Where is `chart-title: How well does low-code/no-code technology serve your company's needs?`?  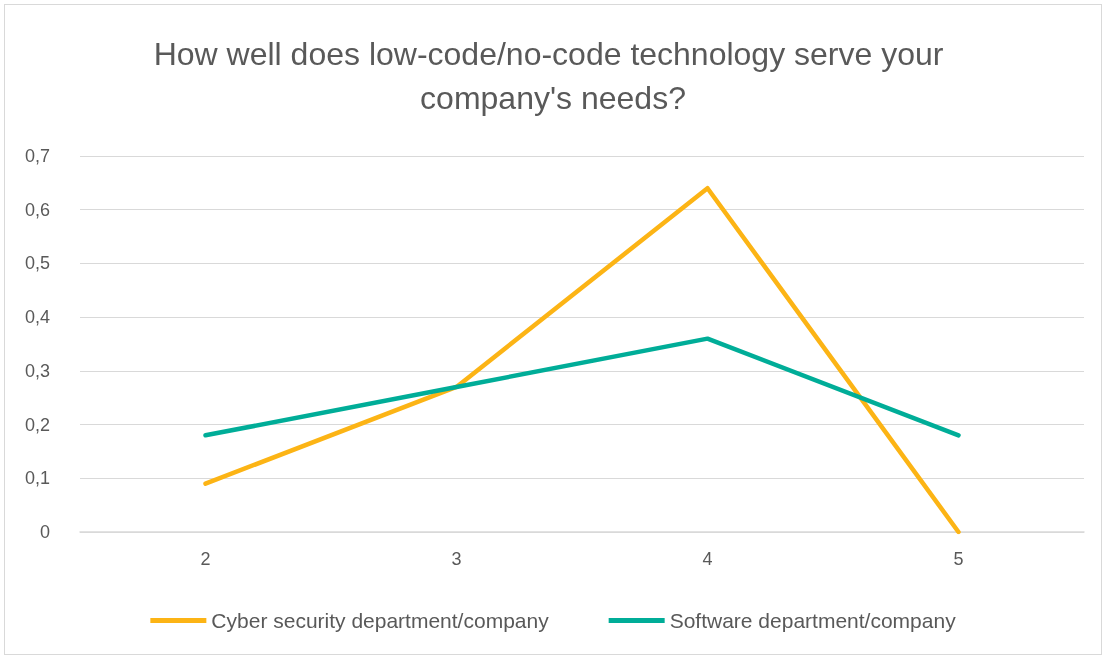
chart-title: How well does low-code/no-code technology serve your company's needs? is located at coordinates (553, 76).